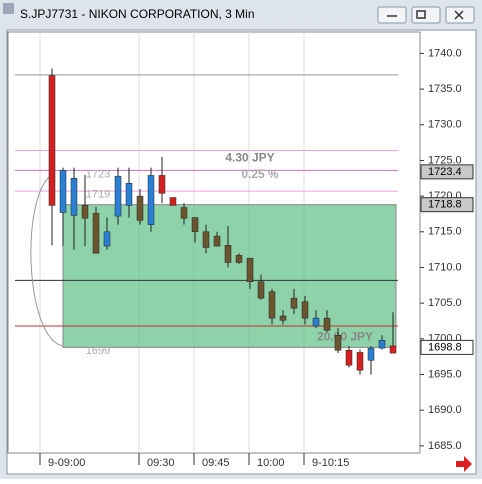 This screenshot has width=482, height=484. What do you see at coordinates (260, 174) in the screenshot?
I see `annotation: 0.25 %` at bounding box center [260, 174].